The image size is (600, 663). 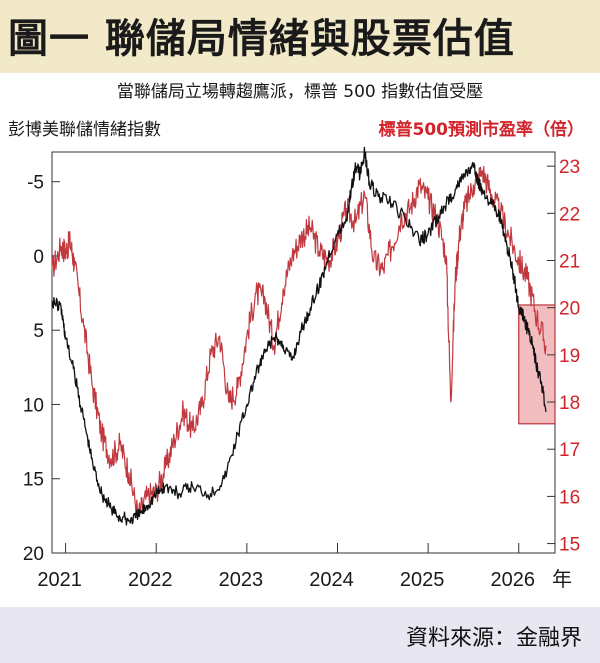 I want to click on chart-subtitle: 當聯儲局立場轉趨鷹派，標普 500 指數估值受壓, so click(x=300, y=92).